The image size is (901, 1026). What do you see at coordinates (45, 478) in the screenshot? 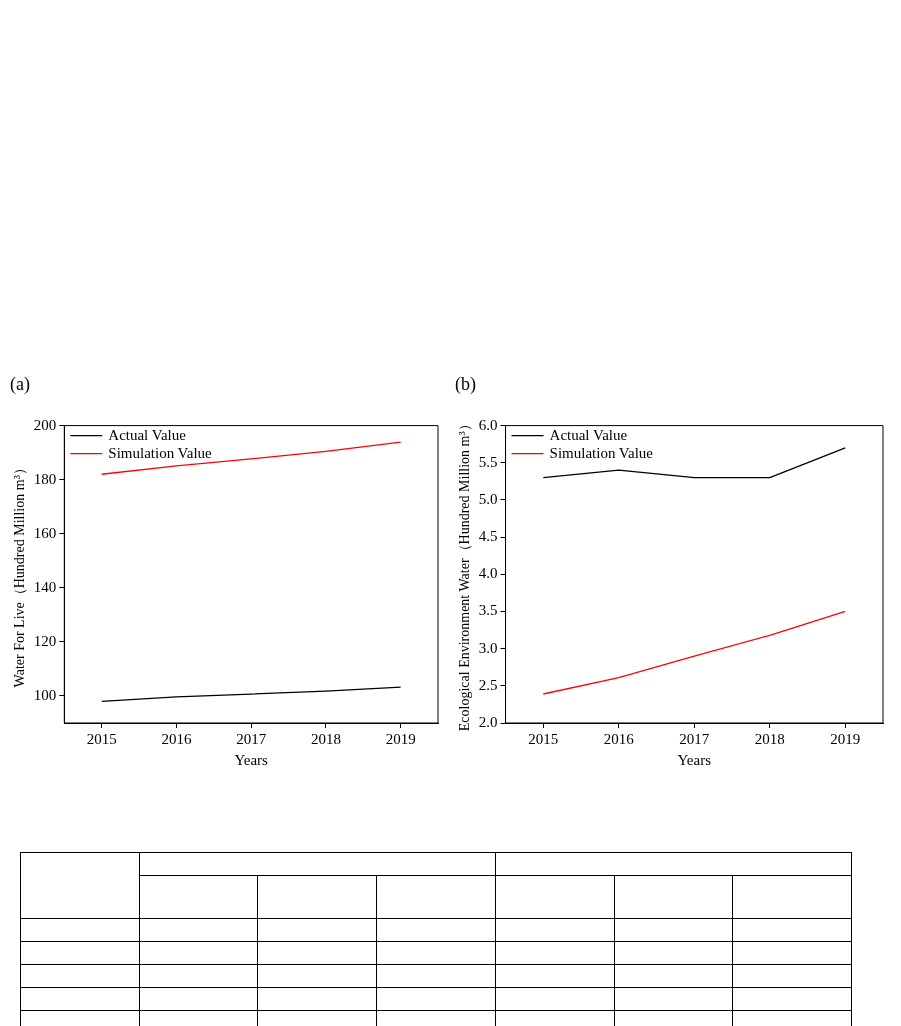
I see `y-tick-label: 180` at bounding box center [45, 478].